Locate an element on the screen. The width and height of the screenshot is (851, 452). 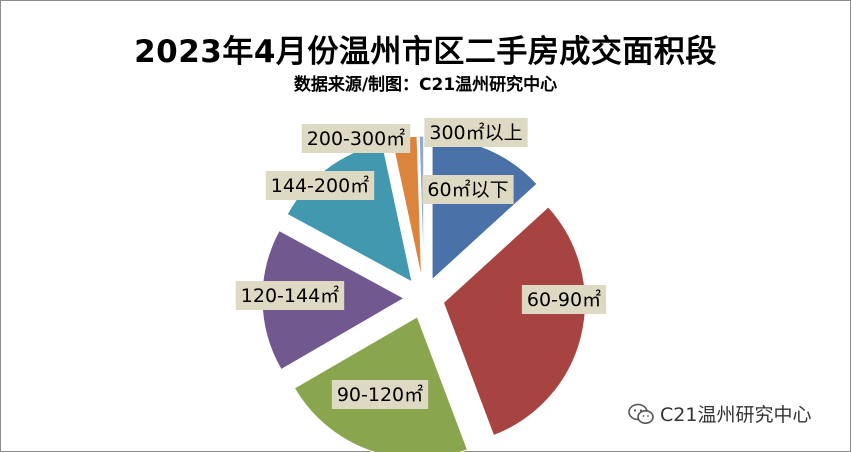
slice-label-60-90sqm: 60-90㎡ is located at coordinates (564, 299).